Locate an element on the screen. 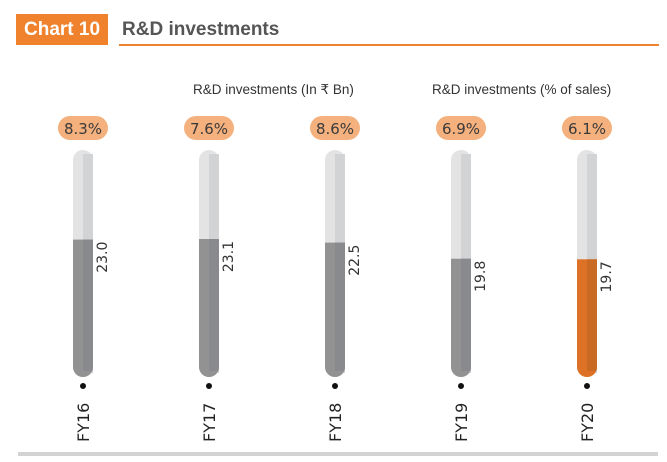 The width and height of the screenshot is (667, 462). legend-series-amount: R&D investments (In ₹ Bn) is located at coordinates (273, 89).